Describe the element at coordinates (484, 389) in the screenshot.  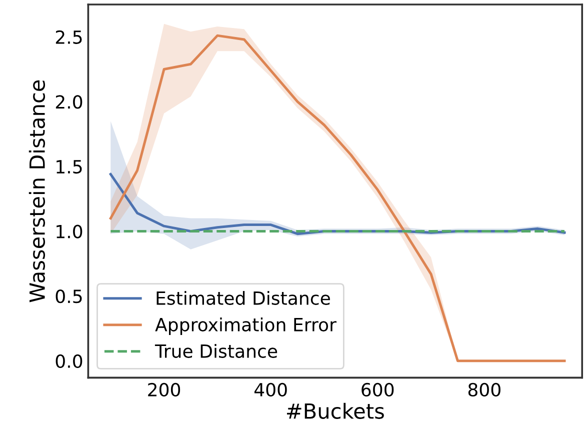
I see `x-tick-label: 800` at that location.